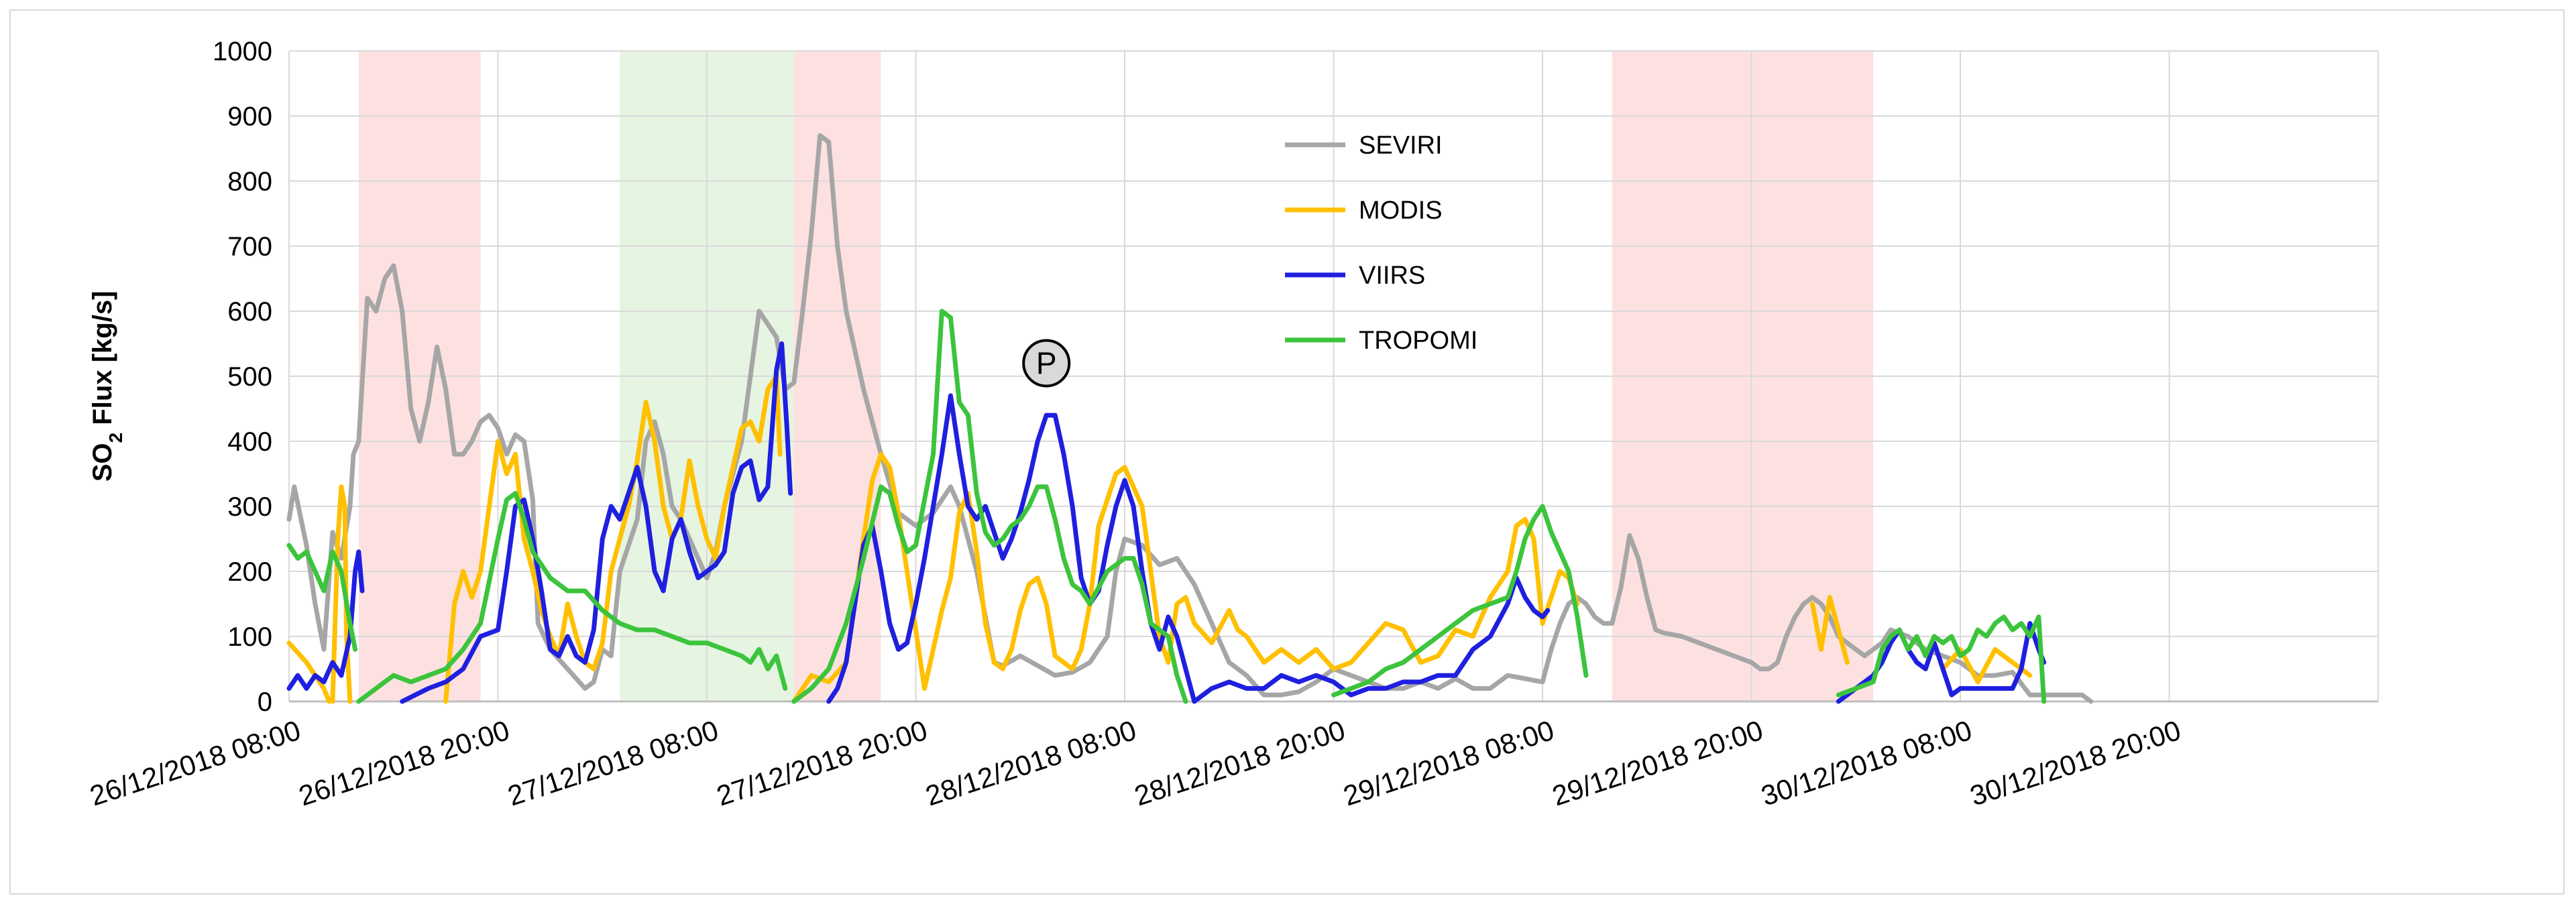  I want to click on y-tick-label: 400, so click(249, 442).